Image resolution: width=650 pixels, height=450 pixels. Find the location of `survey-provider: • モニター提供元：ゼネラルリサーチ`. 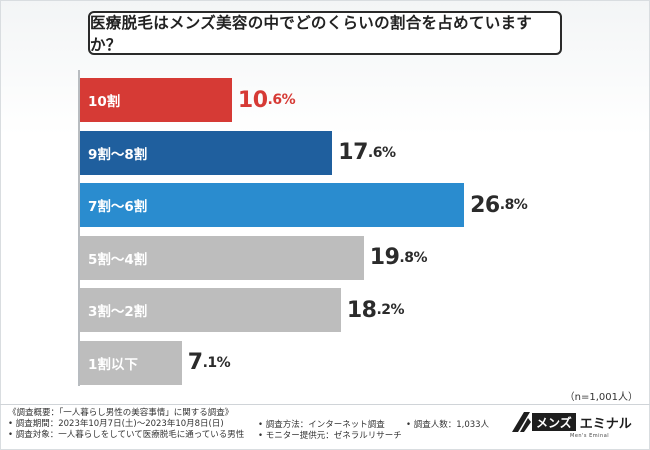

survey-provider: • モニター提供元：ゼネラルリサーチ is located at coordinates (330, 436).